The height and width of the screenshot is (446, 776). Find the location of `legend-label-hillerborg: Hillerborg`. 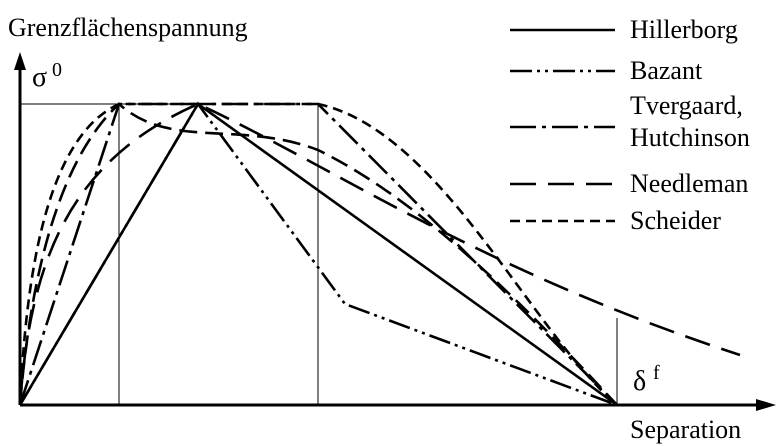

legend-label-hillerborg: Hillerborg is located at coordinates (684, 29).